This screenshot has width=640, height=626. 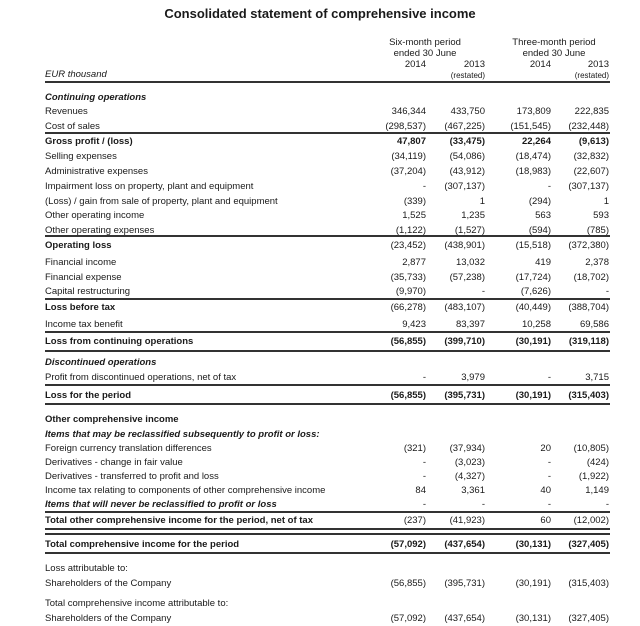 What do you see at coordinates (469, 230) in the screenshot?
I see `row-value: (1,527)` at bounding box center [469, 230].